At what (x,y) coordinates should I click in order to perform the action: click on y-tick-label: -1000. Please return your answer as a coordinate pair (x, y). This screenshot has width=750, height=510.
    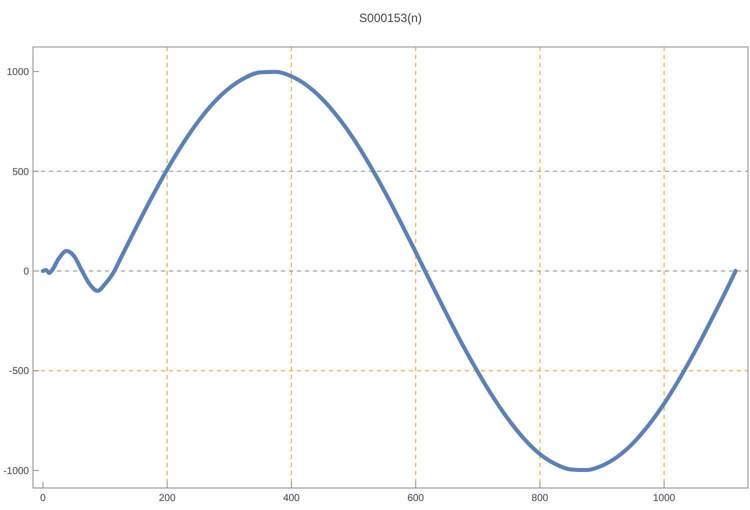
    Looking at the image, I should click on (16, 471).